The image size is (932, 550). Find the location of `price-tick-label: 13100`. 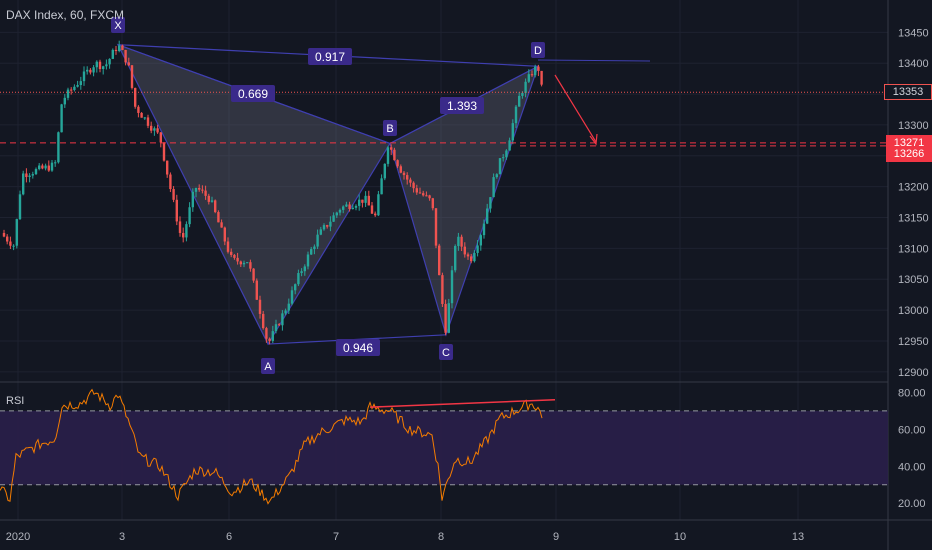

price-tick-label: 13100 is located at coordinates (913, 249).